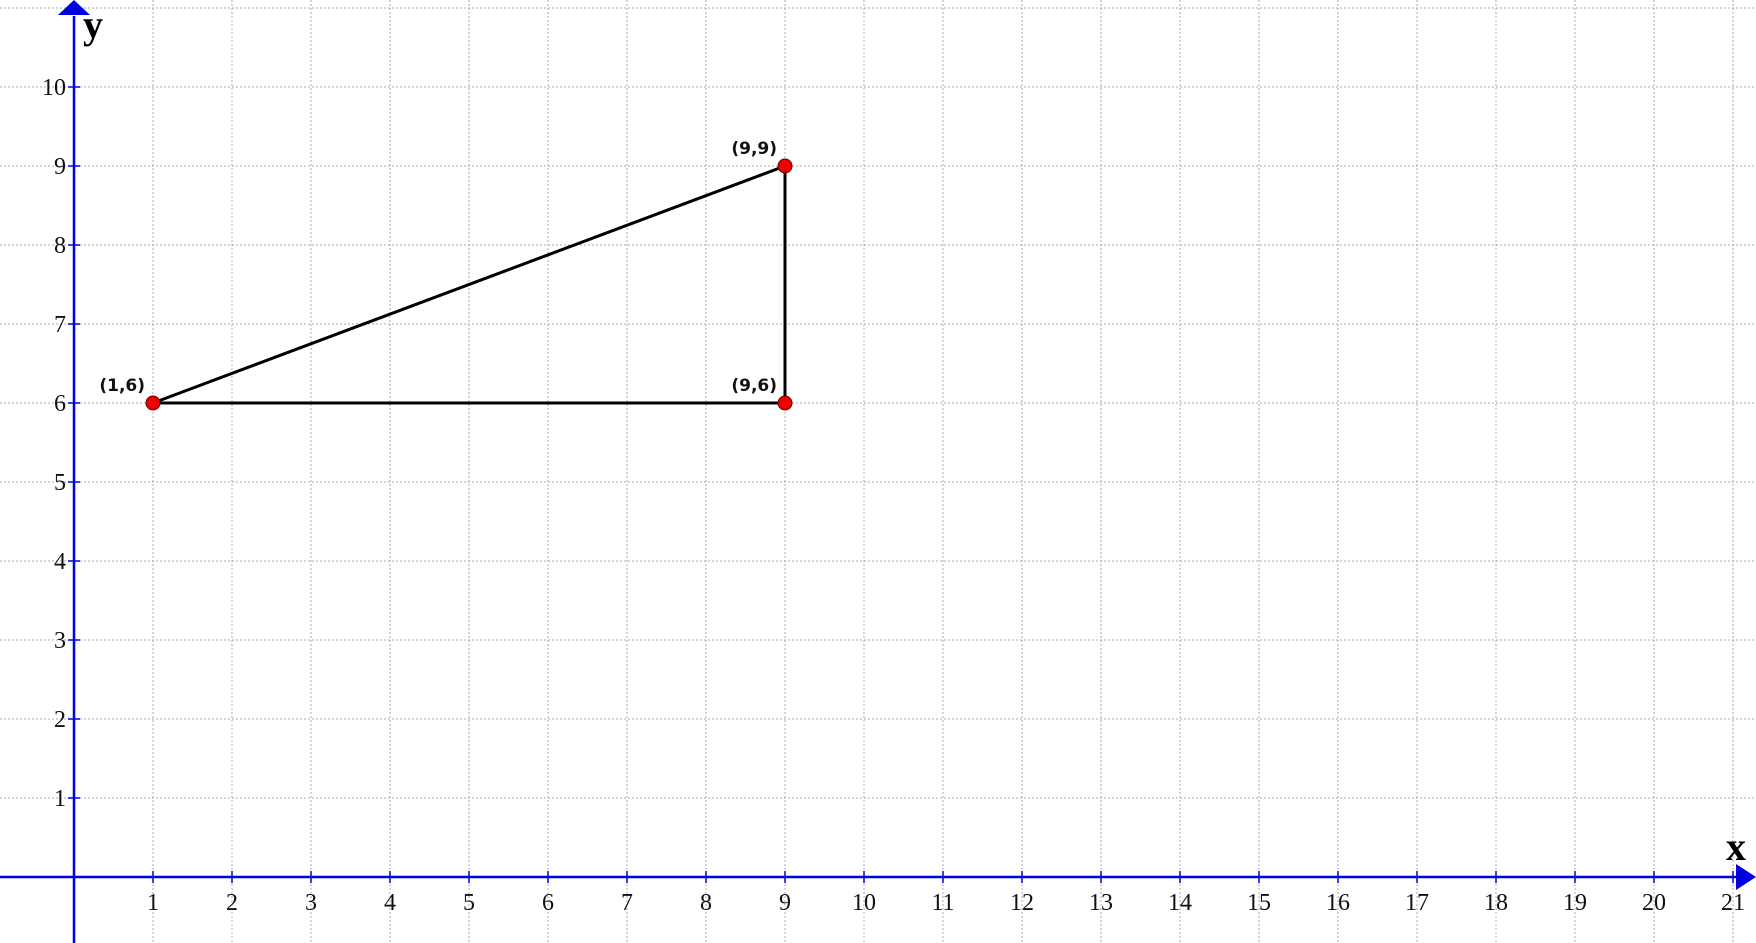 The image size is (1756, 943). I want to click on triangle, so click(469, 284).